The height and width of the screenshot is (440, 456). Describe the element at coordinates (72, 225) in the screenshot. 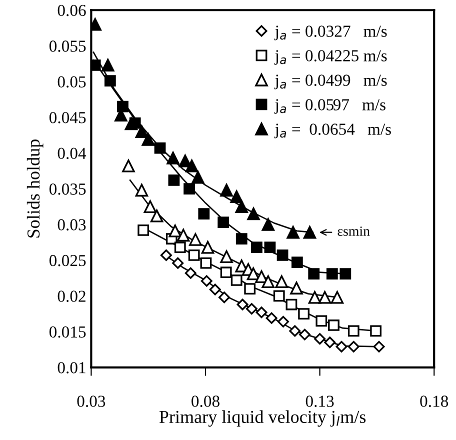

I see `y-tick-label: 0.03` at that location.